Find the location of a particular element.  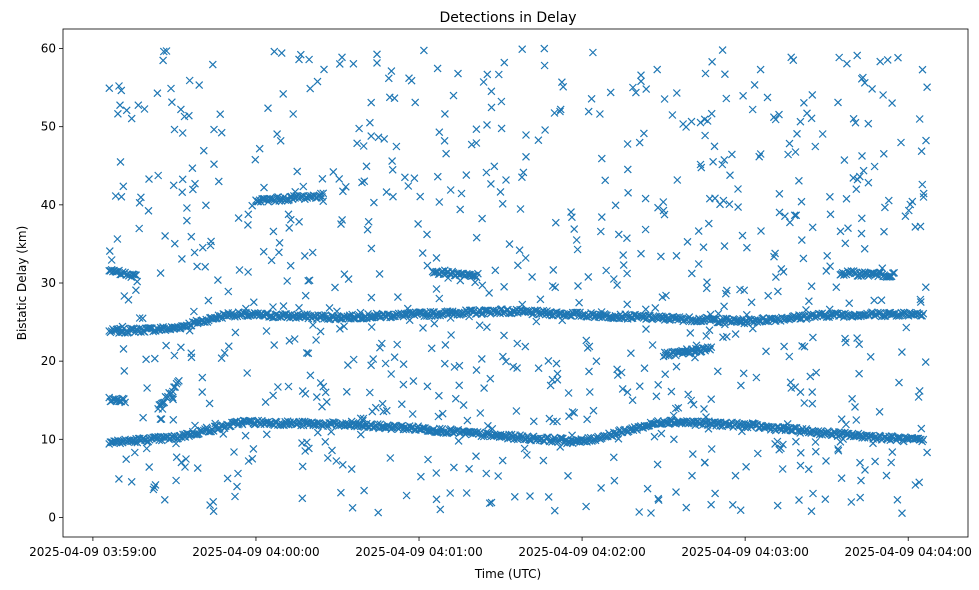

x-tick-label: 2025-04-09 04:01:00 is located at coordinates (418, 552).